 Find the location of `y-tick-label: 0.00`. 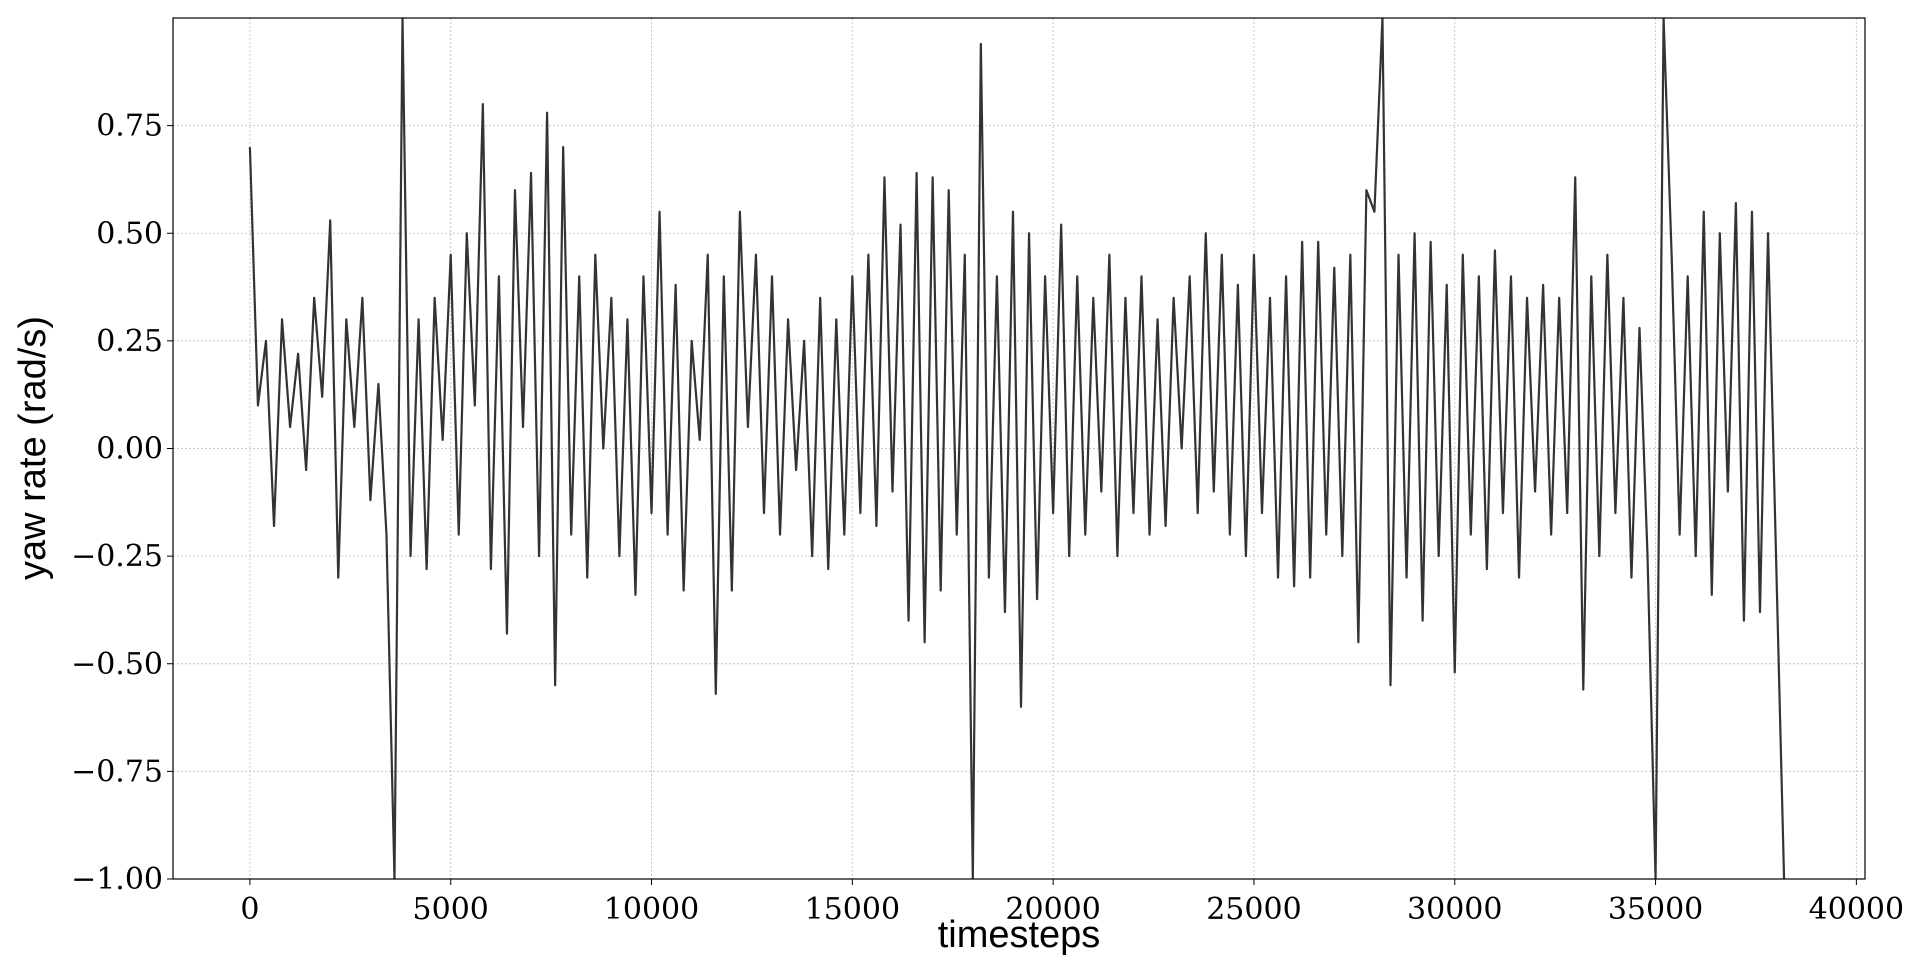

y-tick-label: 0.00 is located at coordinates (129, 449).